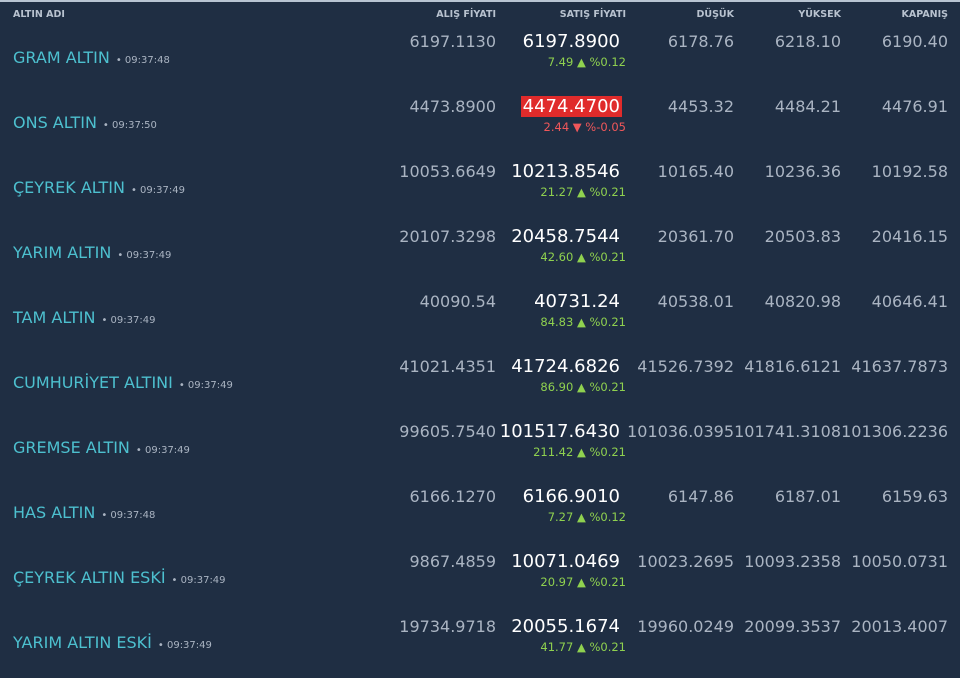 This screenshot has width=960, height=678. I want to click on yuksek-price: 20503.83, so click(802, 236).